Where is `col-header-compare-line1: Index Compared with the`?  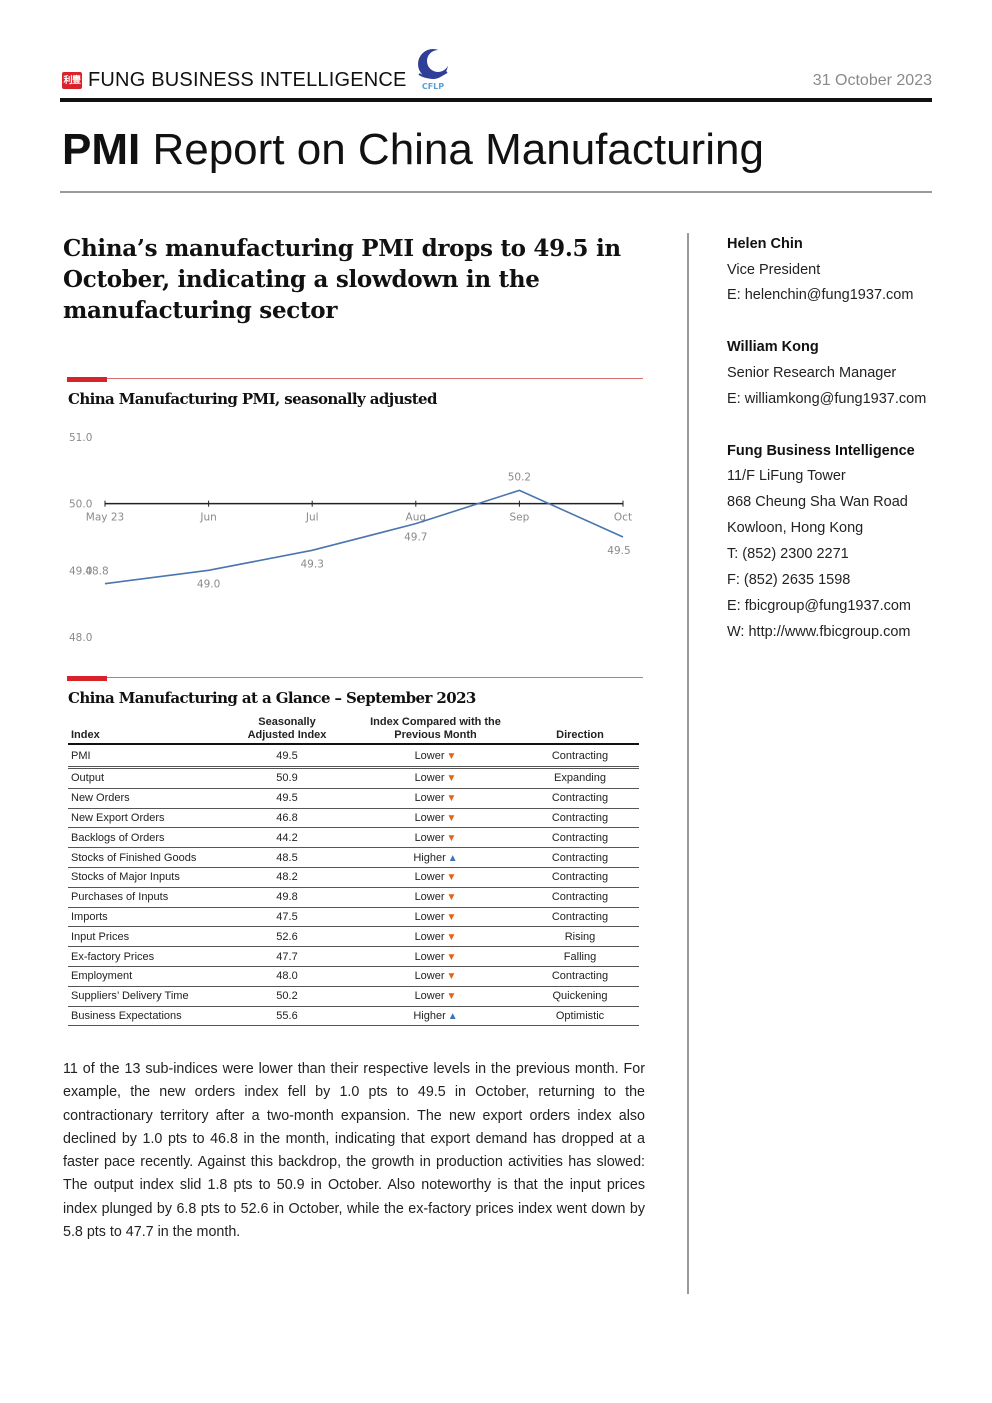 col-header-compare-line1: Index Compared with the is located at coordinates (435, 722).